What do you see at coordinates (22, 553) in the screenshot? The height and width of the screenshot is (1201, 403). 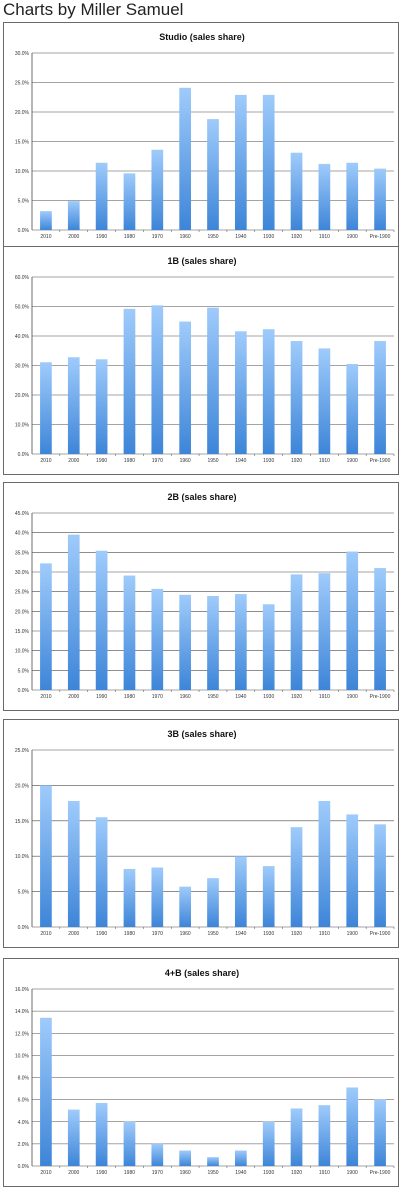 I see `y-tick-label: 35.0%` at bounding box center [22, 553].